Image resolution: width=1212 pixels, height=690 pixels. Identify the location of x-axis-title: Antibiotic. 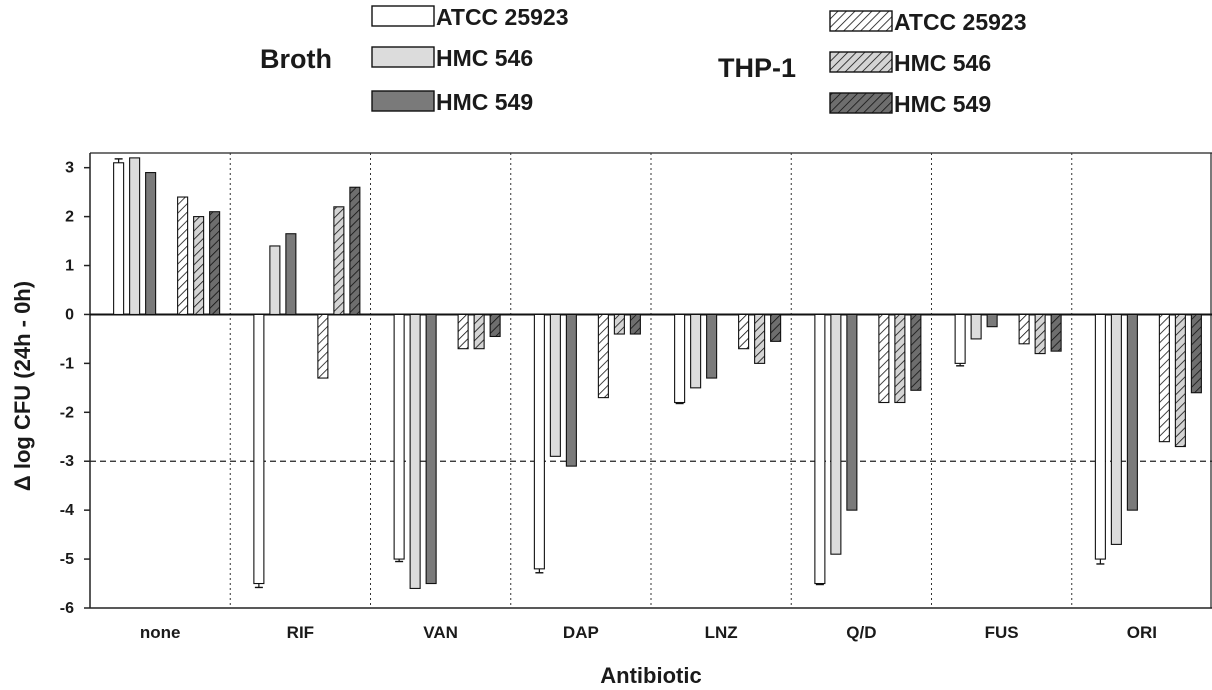
(650, 675).